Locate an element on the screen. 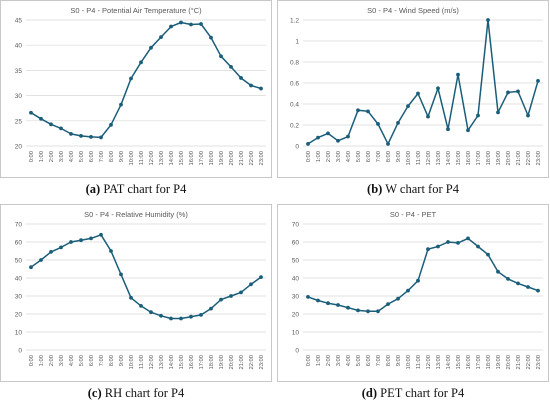  chart-title: S0 - P4 - Potential Air Temperature (°C) is located at coordinates (136, 10).